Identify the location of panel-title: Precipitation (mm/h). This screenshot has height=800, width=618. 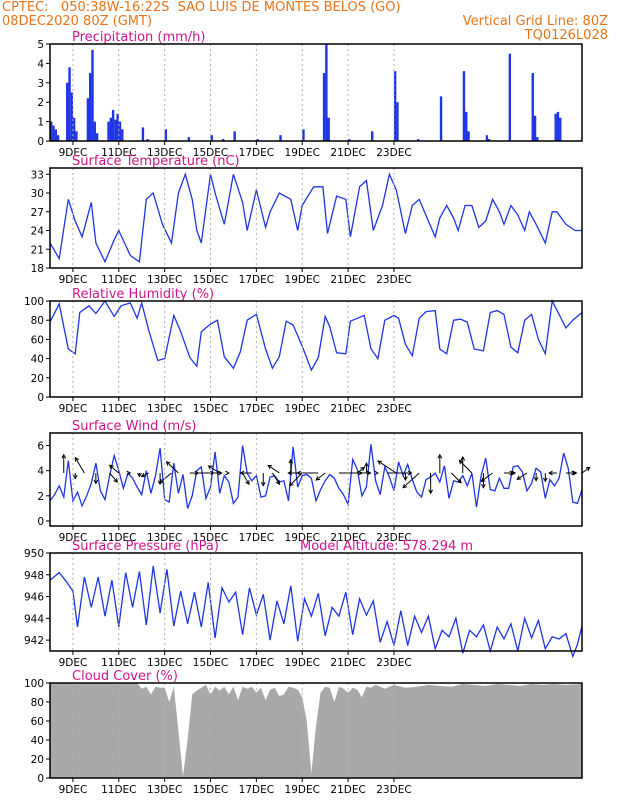
(138, 37).